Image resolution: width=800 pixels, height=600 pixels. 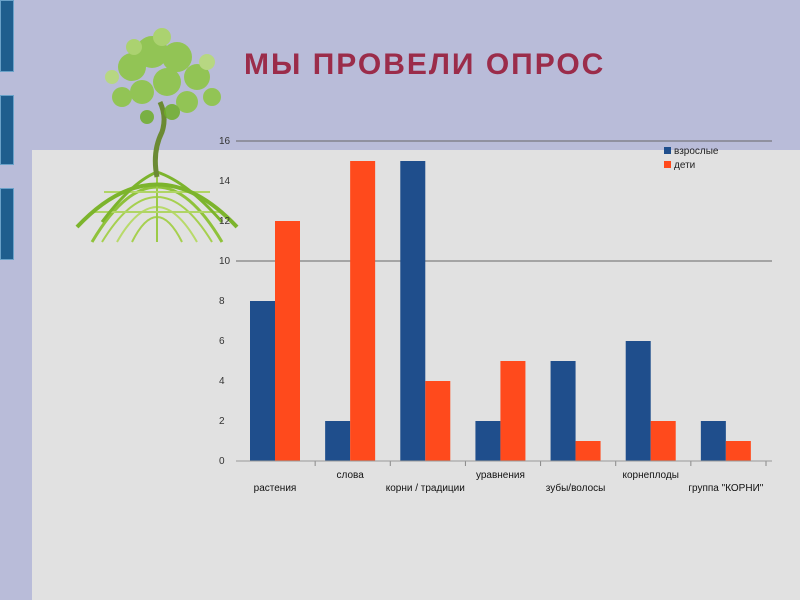 I want to click on x-category-label: группа "КОРНИ", so click(x=725, y=488).